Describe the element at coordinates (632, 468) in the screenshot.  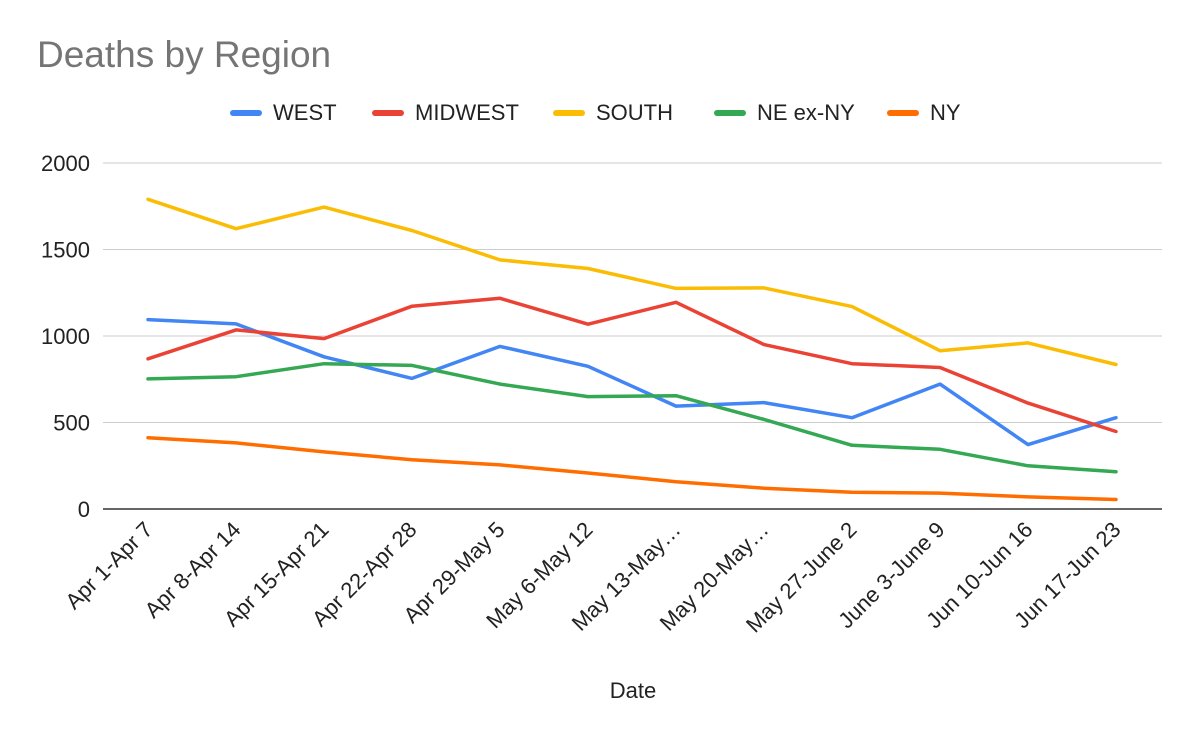
I see `series-line-ny` at that location.